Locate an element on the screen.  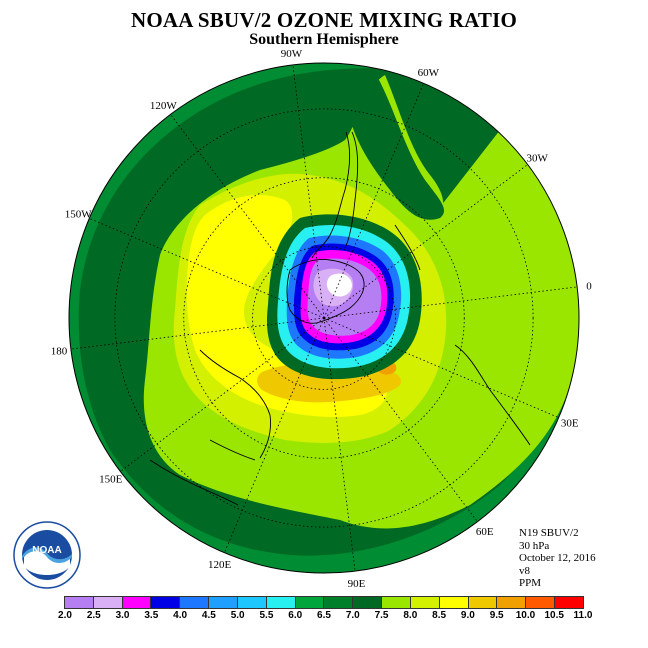
colorbar-tick-label: 6.5 is located at coordinates (324, 615).